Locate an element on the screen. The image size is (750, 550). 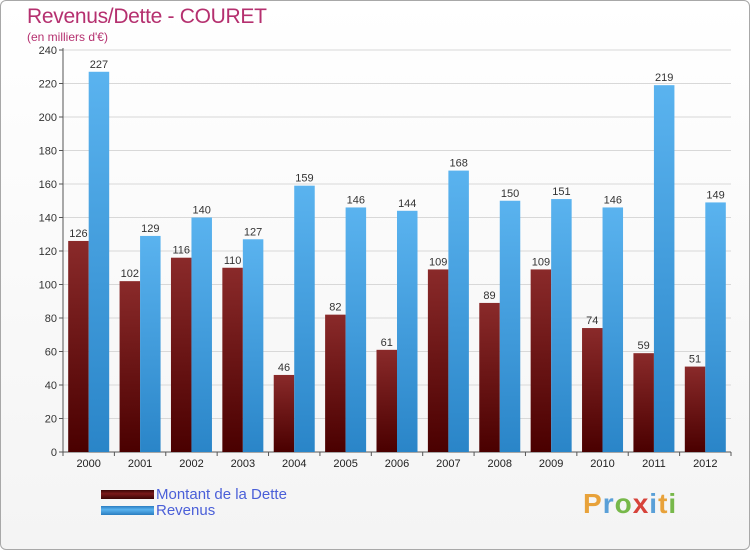
x-tick-label-2011: 2011 is located at coordinates (654, 464).